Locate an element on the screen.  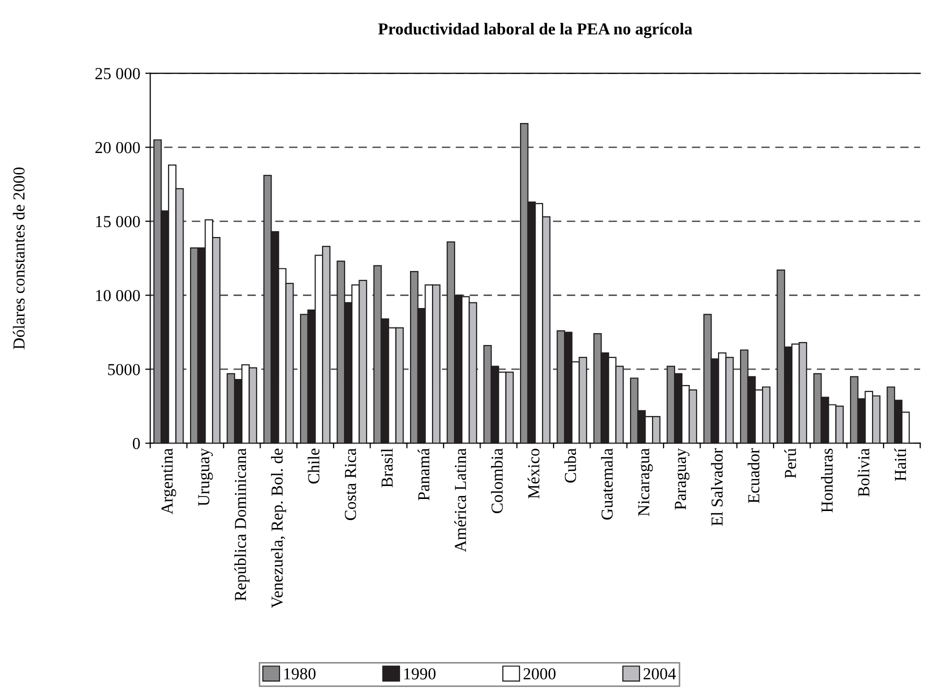
x-tick-label: Cuba is located at coordinates (570, 465).